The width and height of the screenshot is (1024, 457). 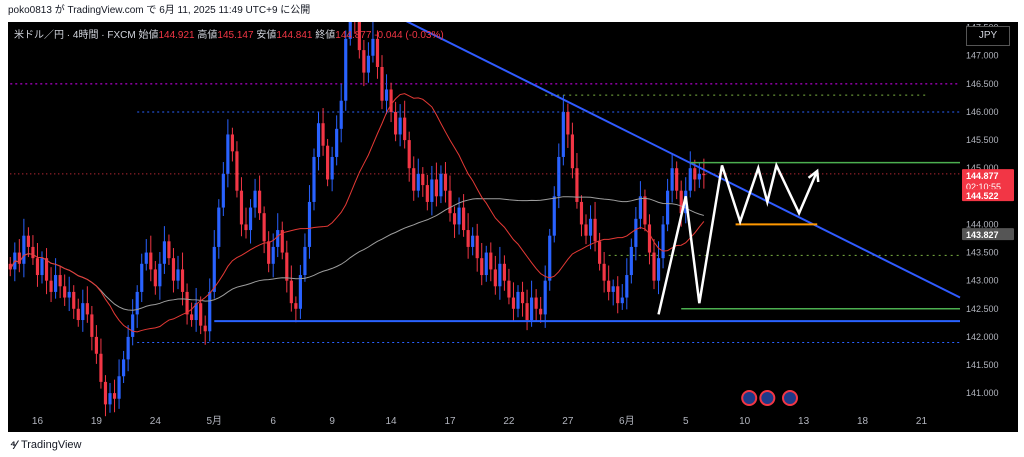 I want to click on change-value: -0.044 (-0.03%), so click(x=409, y=35).